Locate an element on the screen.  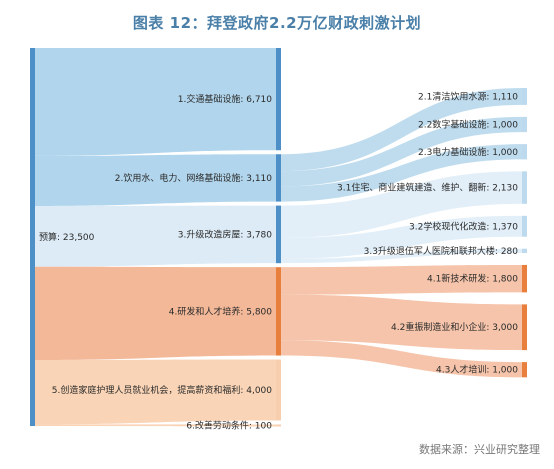
node-label-sub-6: 4.1新技术研发: 1,800 is located at coordinates (472, 279).